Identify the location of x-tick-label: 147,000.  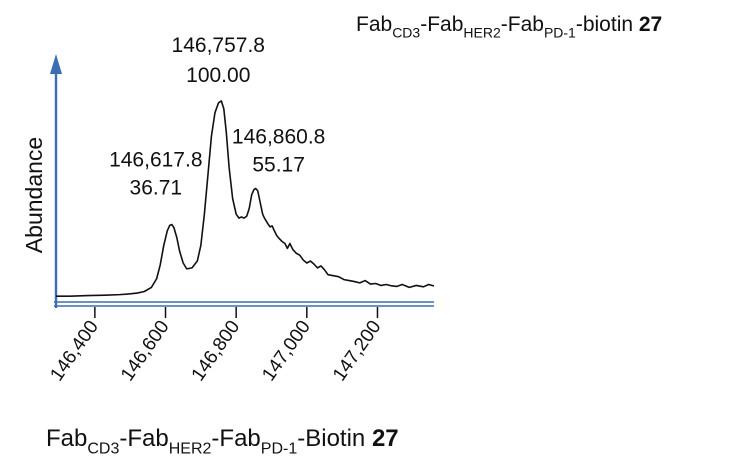
(286, 351).